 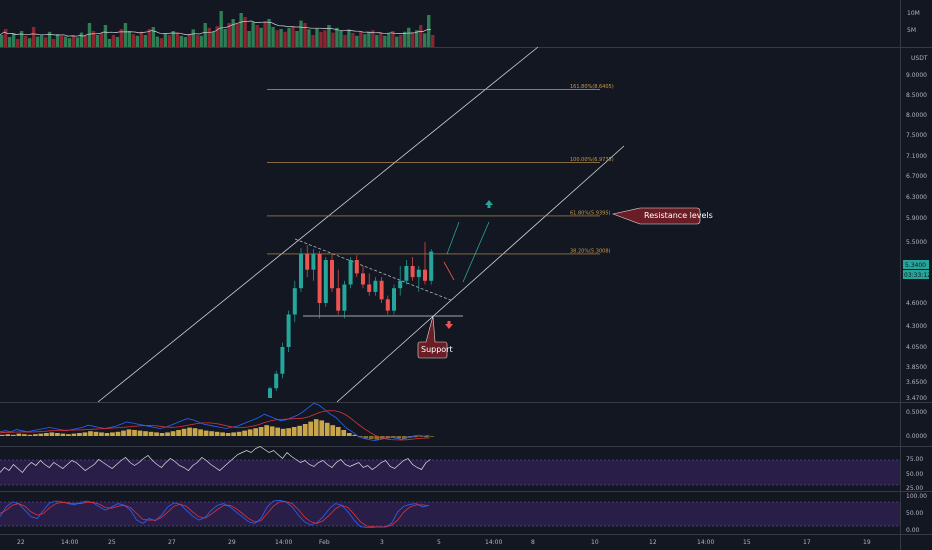 I want to click on rsi-tick-label: 75.00, so click(x=914, y=459).